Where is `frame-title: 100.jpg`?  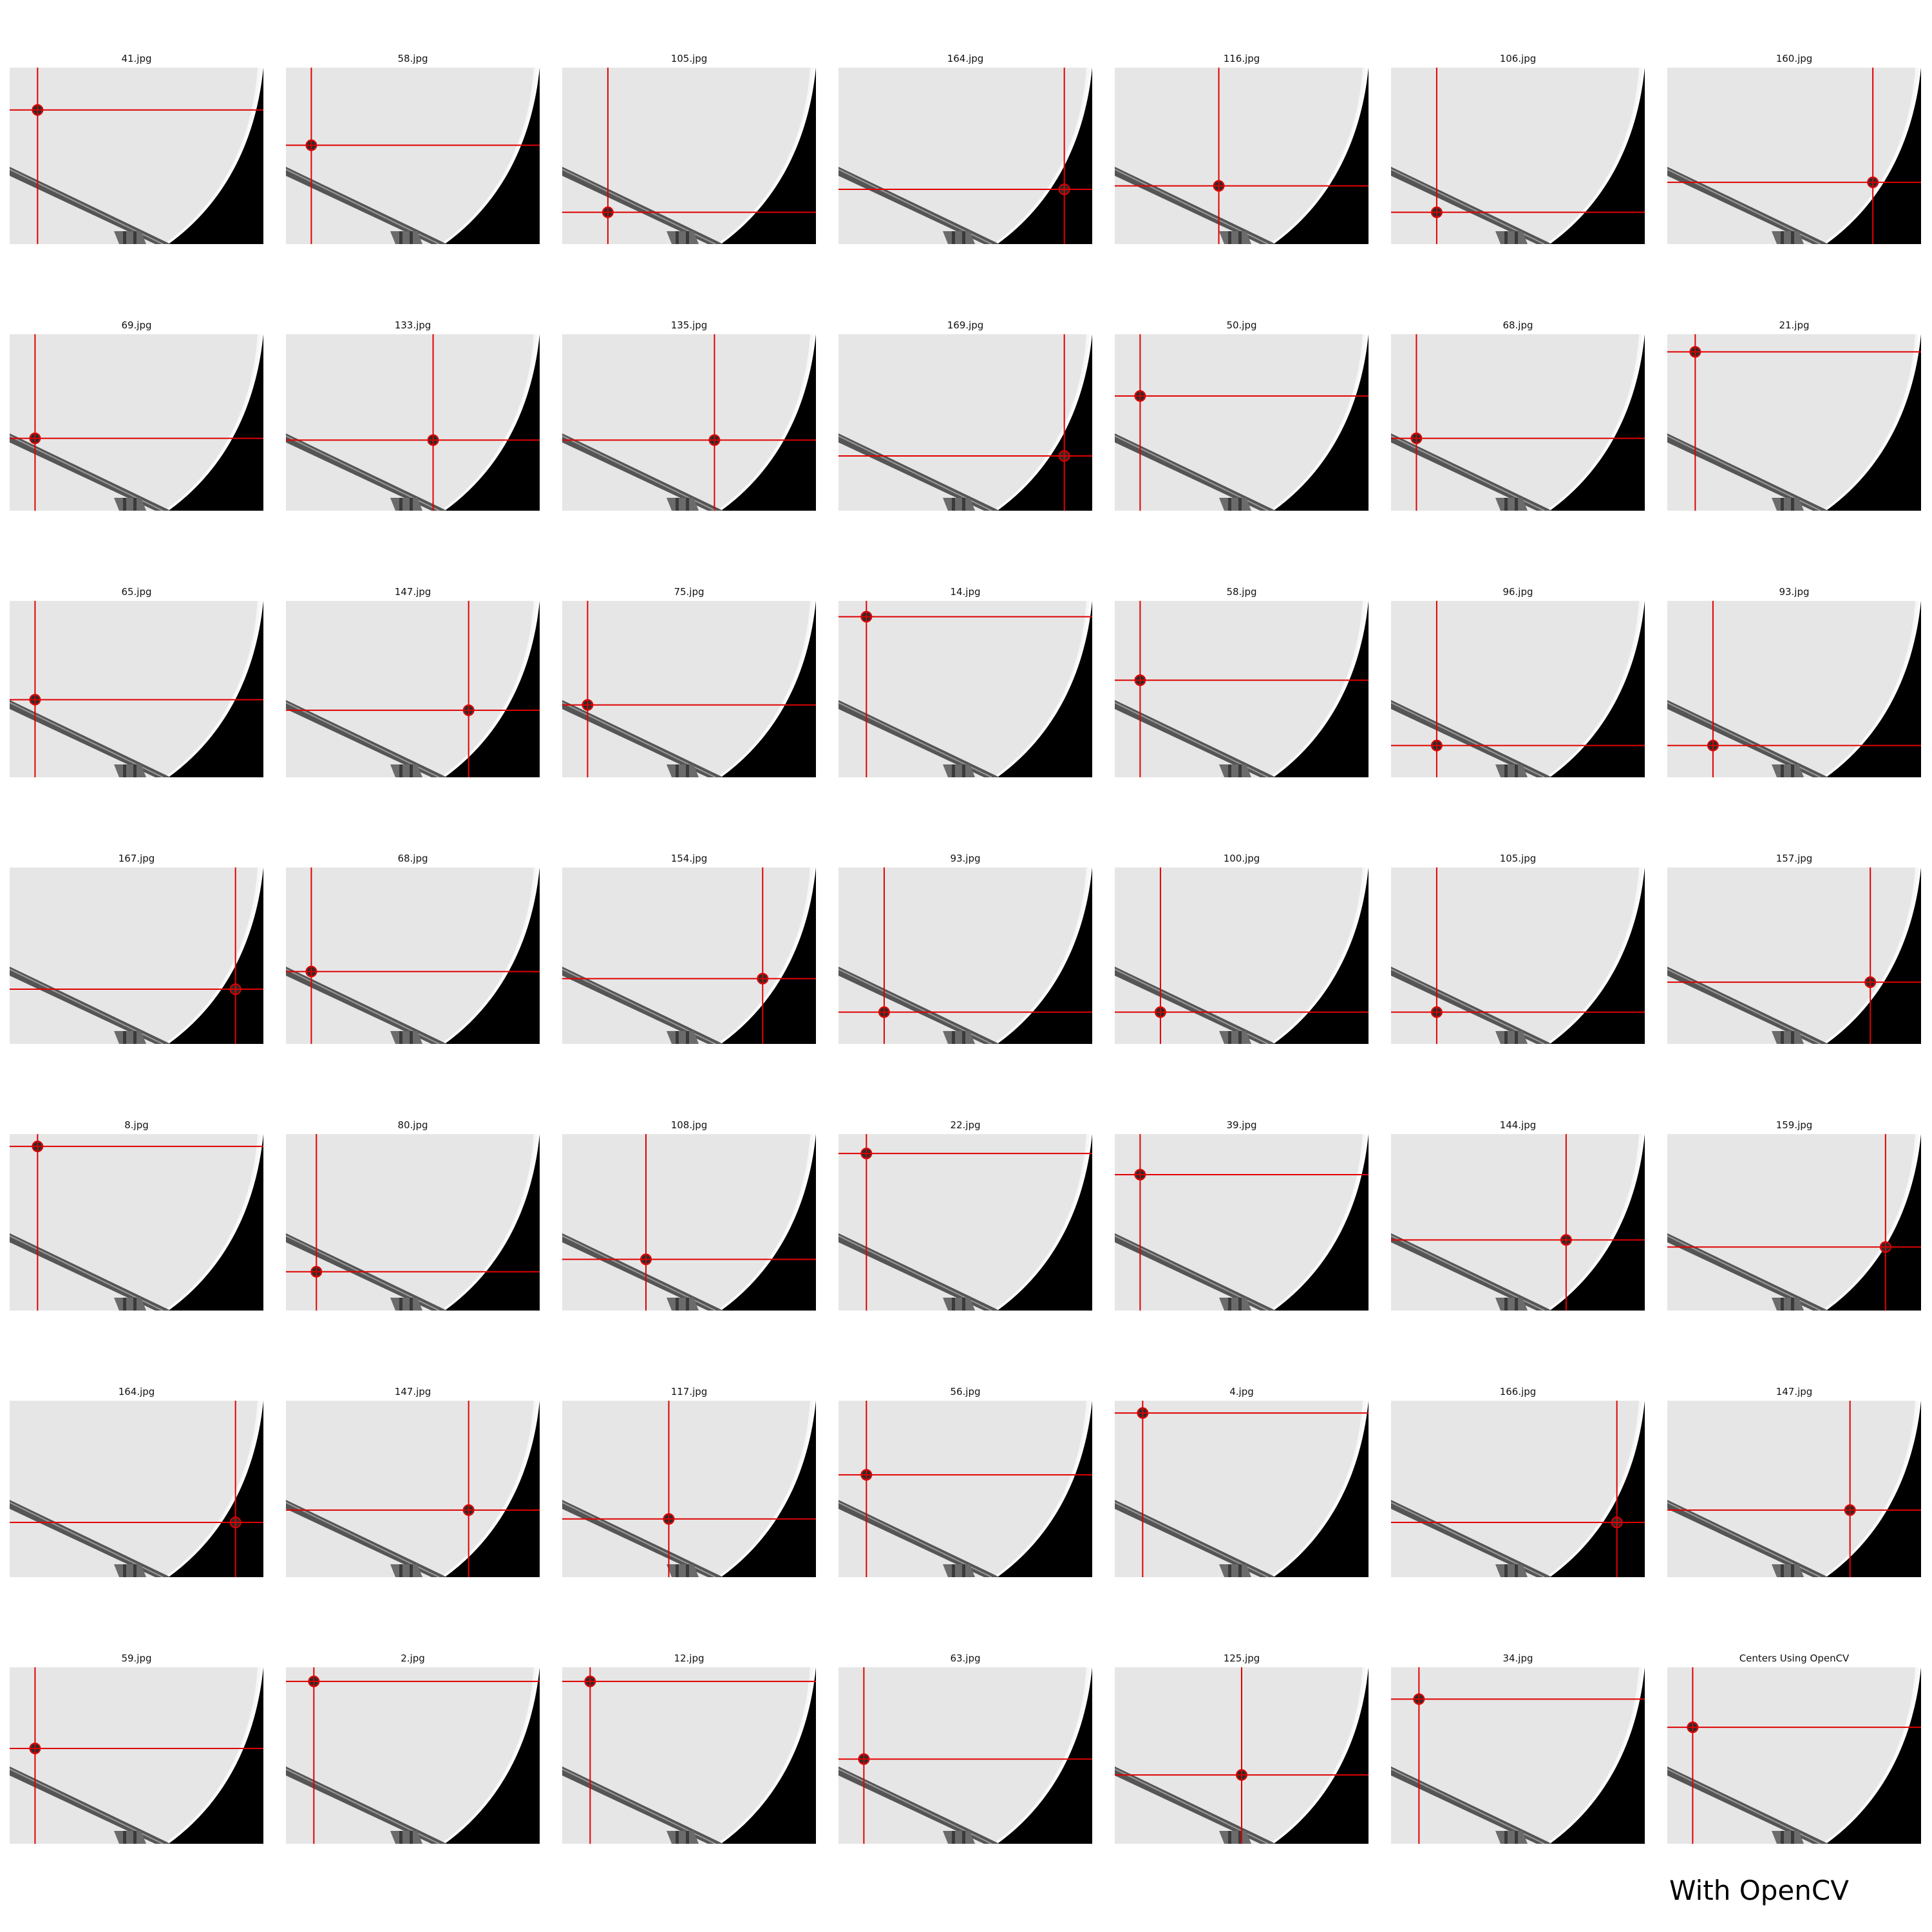 frame-title: 100.jpg is located at coordinates (1241, 858).